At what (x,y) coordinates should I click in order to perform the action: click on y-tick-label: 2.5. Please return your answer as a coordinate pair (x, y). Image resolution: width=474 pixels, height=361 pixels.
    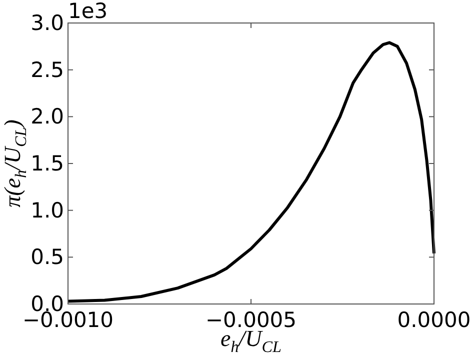
    Looking at the image, I should click on (47, 70).